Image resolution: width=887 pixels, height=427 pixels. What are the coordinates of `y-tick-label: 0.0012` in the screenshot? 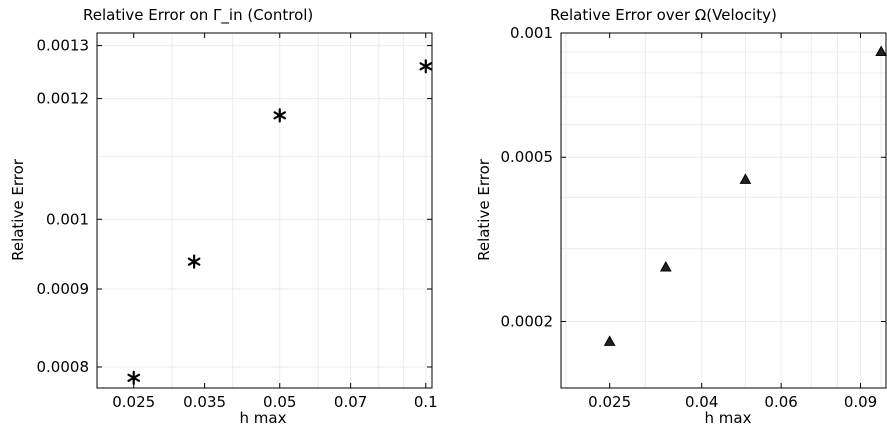 It's located at (63, 99).